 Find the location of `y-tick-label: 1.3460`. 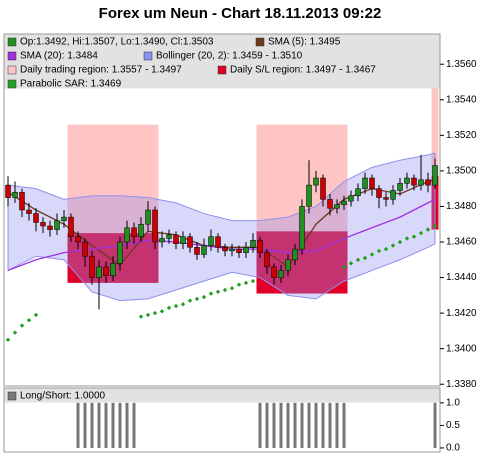

y-tick-label: 1.3460 is located at coordinates (461, 242).